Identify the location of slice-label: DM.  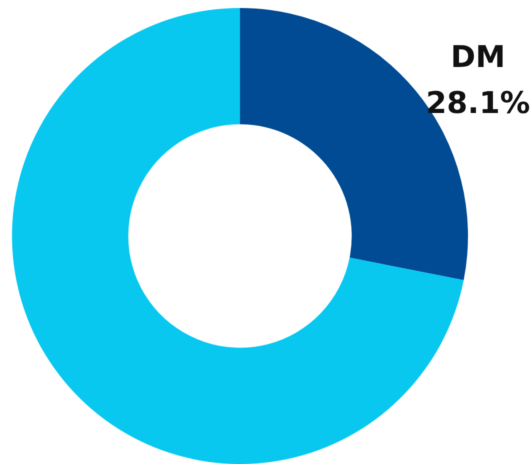
(478, 58).